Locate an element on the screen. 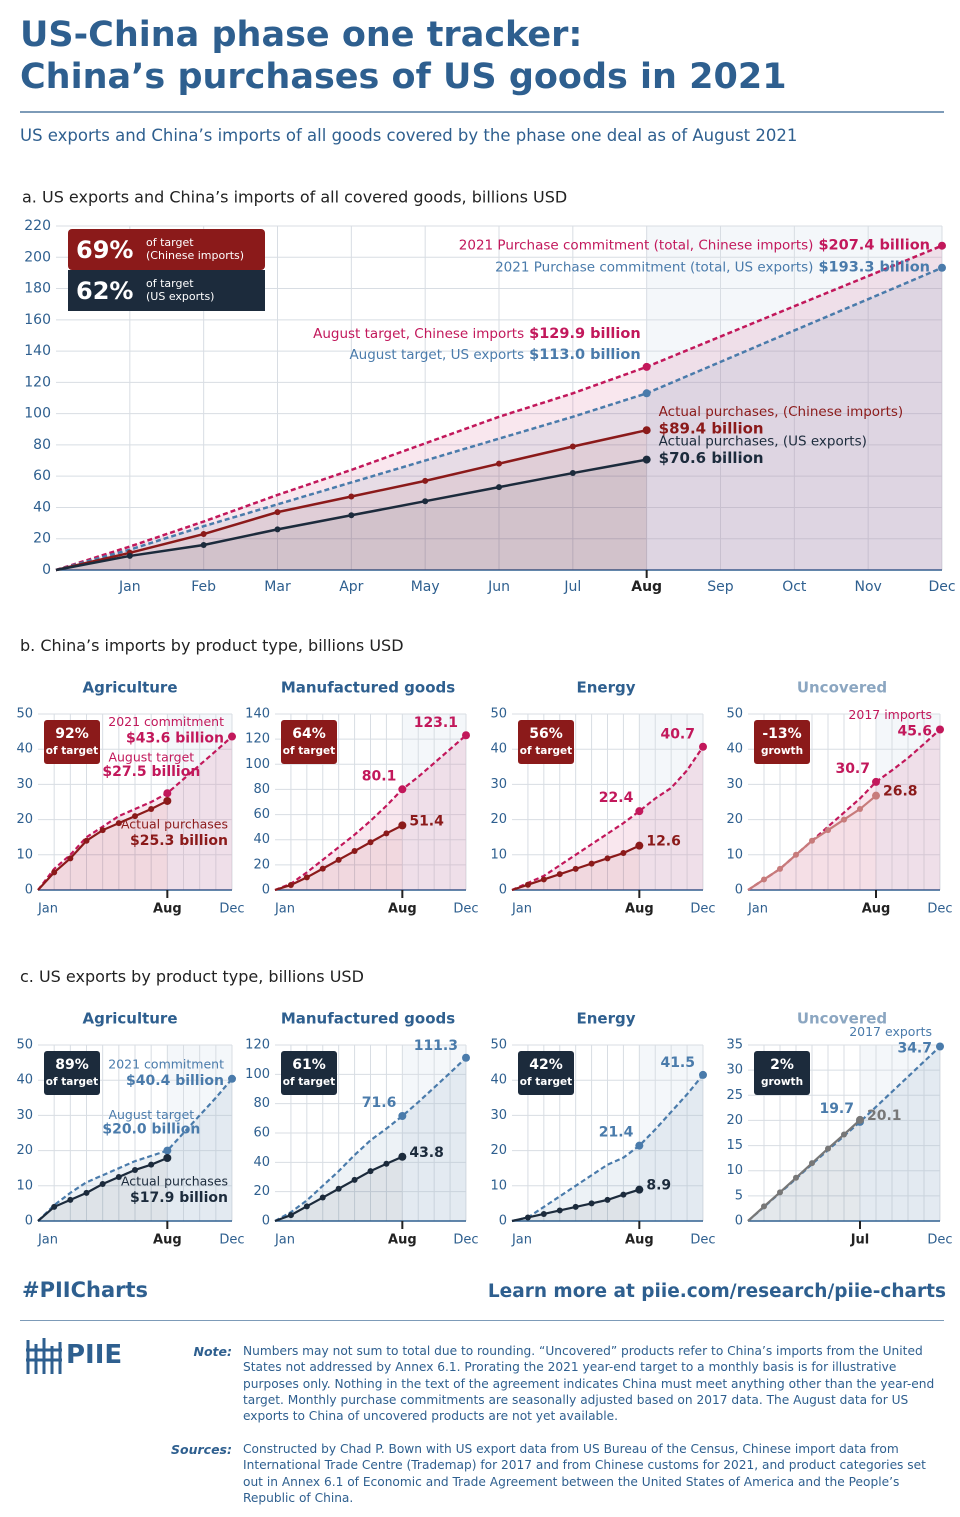 This screenshot has height=1517, width=960. x-tick-label: May is located at coordinates (425, 587).